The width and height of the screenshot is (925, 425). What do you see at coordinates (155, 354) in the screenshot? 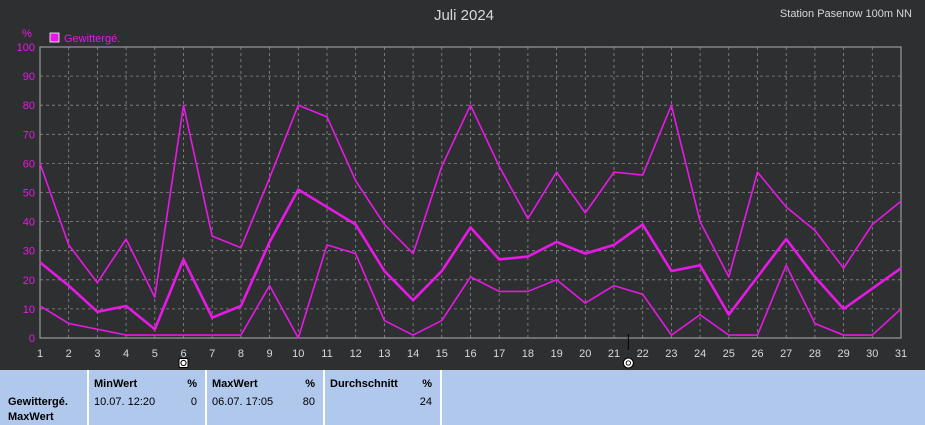
I see `x-tick-label: 5` at bounding box center [155, 354].